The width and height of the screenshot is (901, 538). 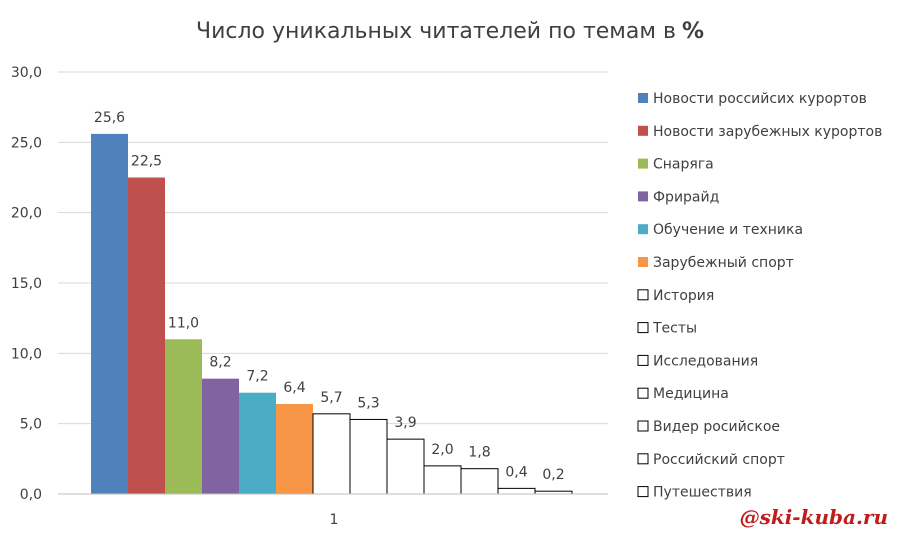 I want to click on y-tick-label: 15,0, so click(x=26, y=284).